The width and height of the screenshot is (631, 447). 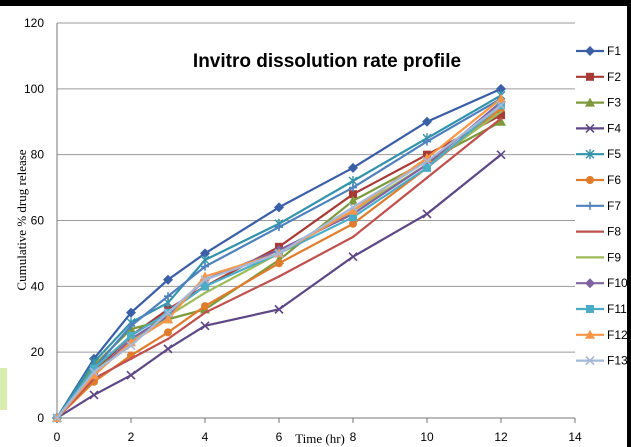 What do you see at coordinates (601, 309) in the screenshot?
I see `legend-item: F11` at bounding box center [601, 309].